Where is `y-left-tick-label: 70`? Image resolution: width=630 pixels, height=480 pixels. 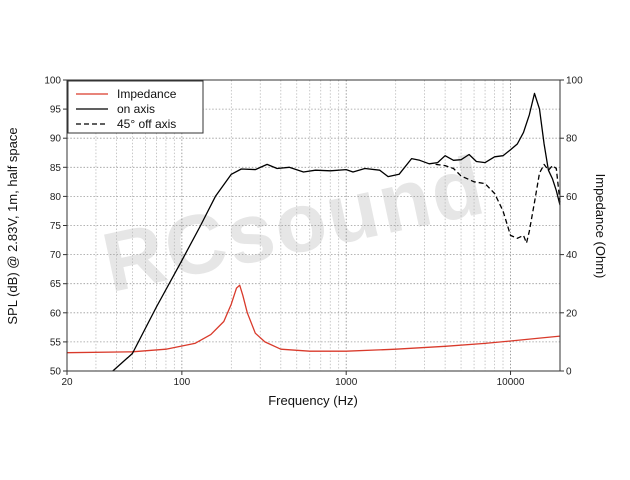
y-left-tick-label: 70 is located at coordinates (56, 255).